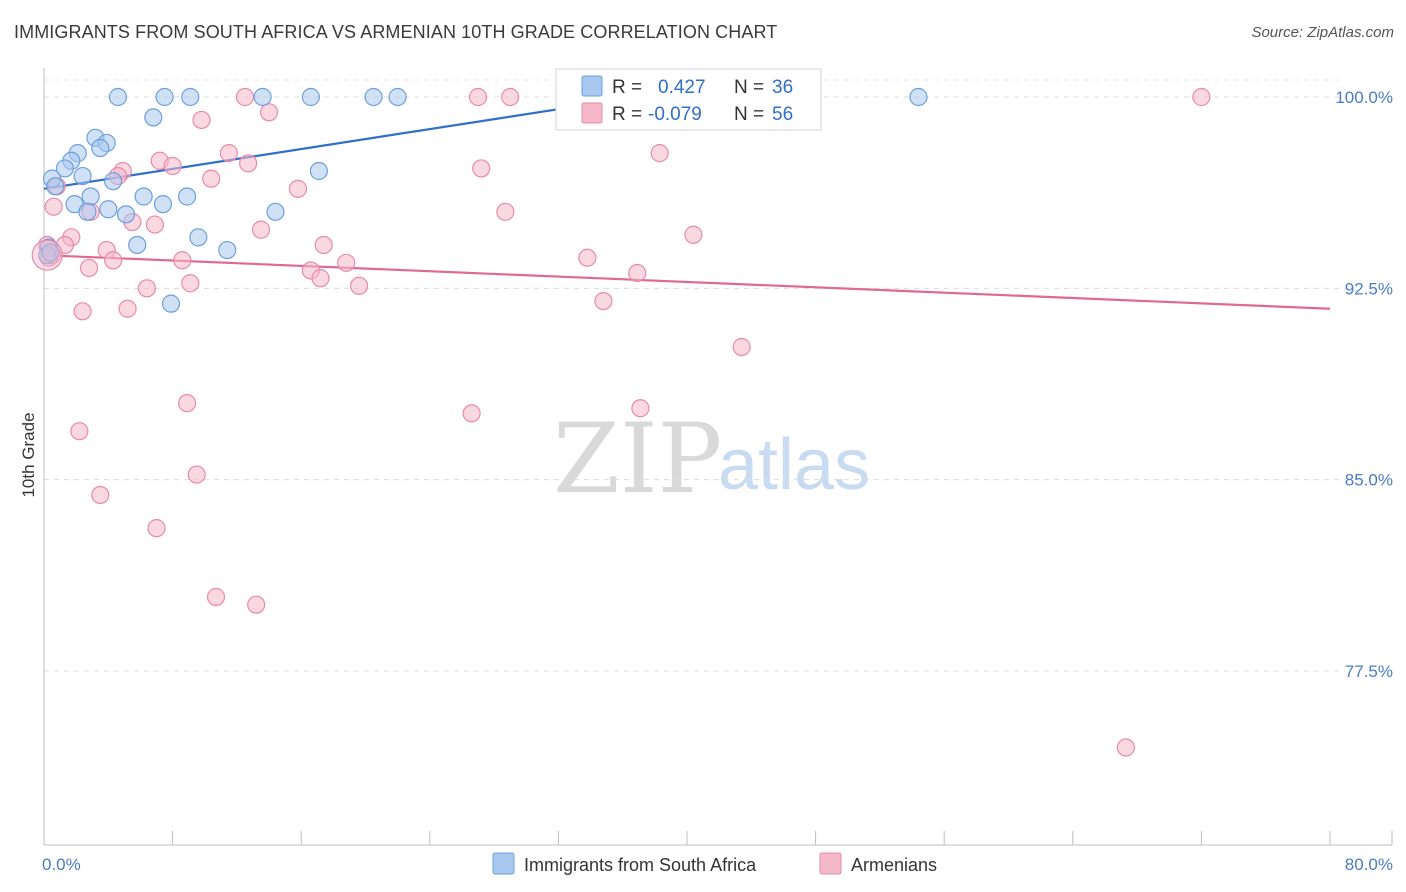 The height and width of the screenshot is (892, 1406). I want to click on stats-swatch-blue, so click(592, 86).